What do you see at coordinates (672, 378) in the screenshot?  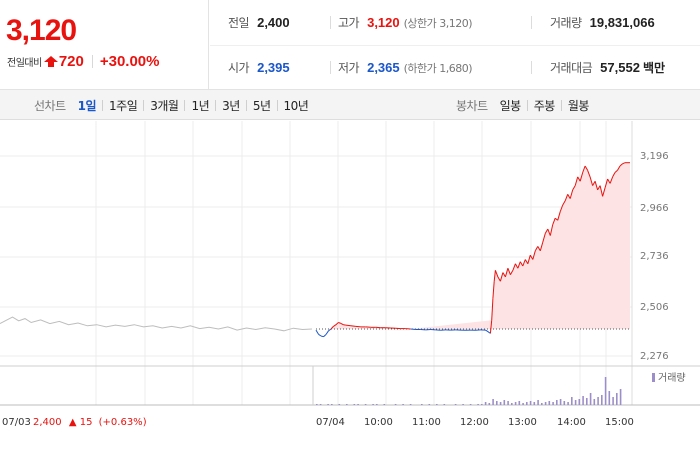 I see `volume-legend-label: 거래량` at bounding box center [672, 378].